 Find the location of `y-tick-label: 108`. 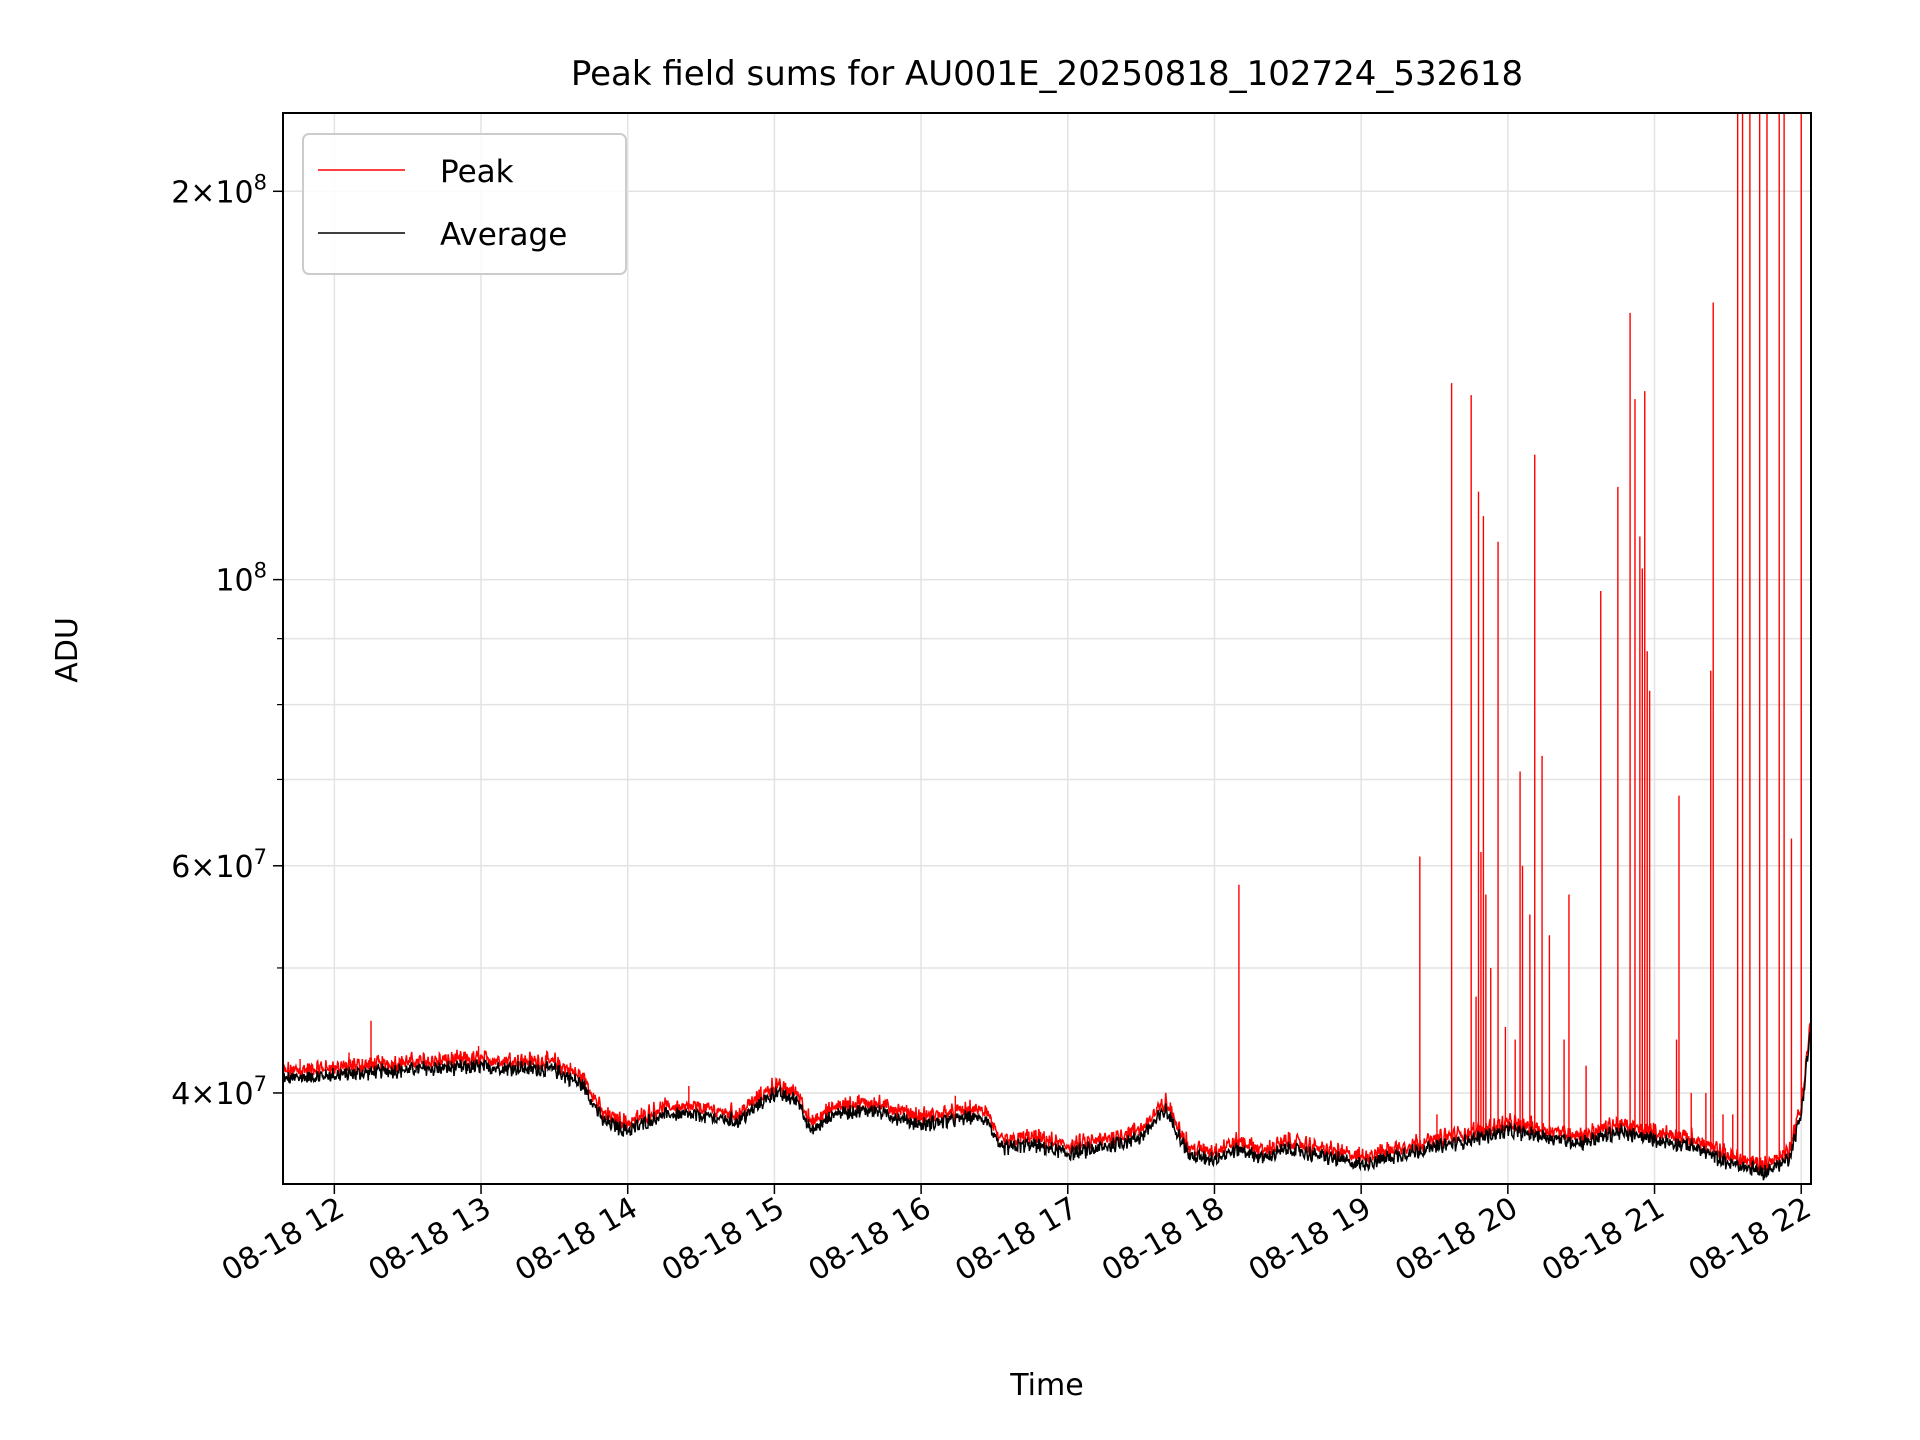

y-tick-label: 108 is located at coordinates (241, 579).